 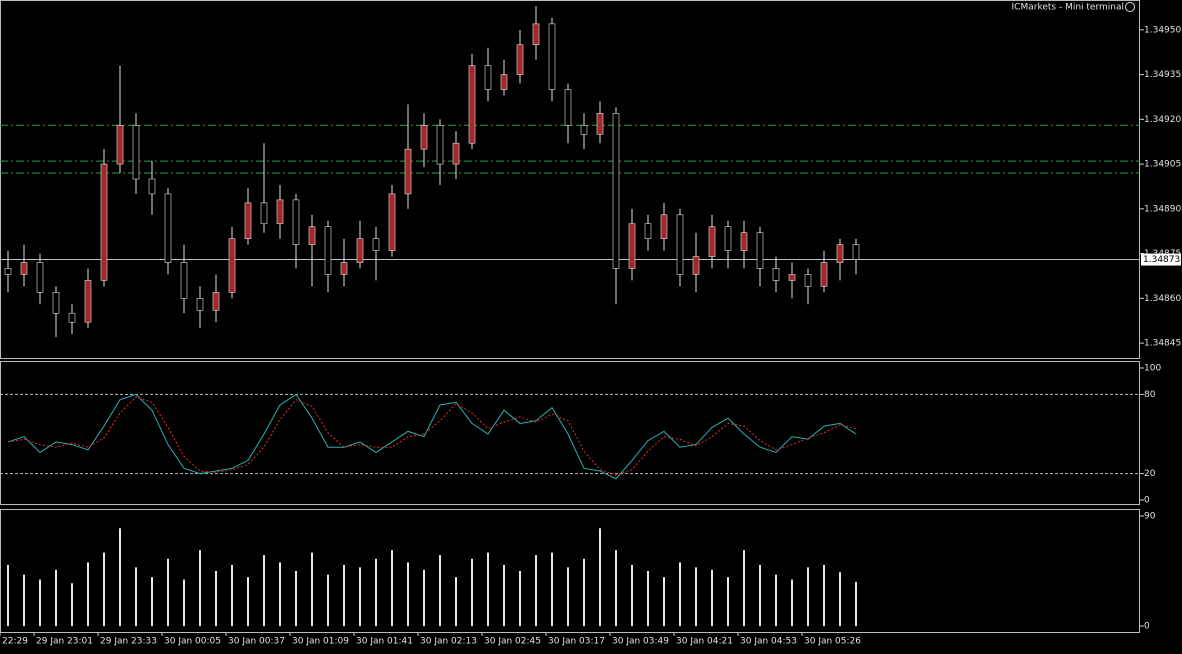 What do you see at coordinates (1162, 165) in the screenshot?
I see `y-tick-label: 1.34905` at bounding box center [1162, 165].